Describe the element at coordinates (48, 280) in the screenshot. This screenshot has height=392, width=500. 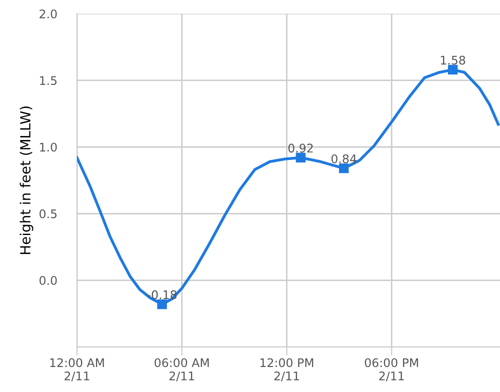
I see `y-tick-label: 0.0` at that location.